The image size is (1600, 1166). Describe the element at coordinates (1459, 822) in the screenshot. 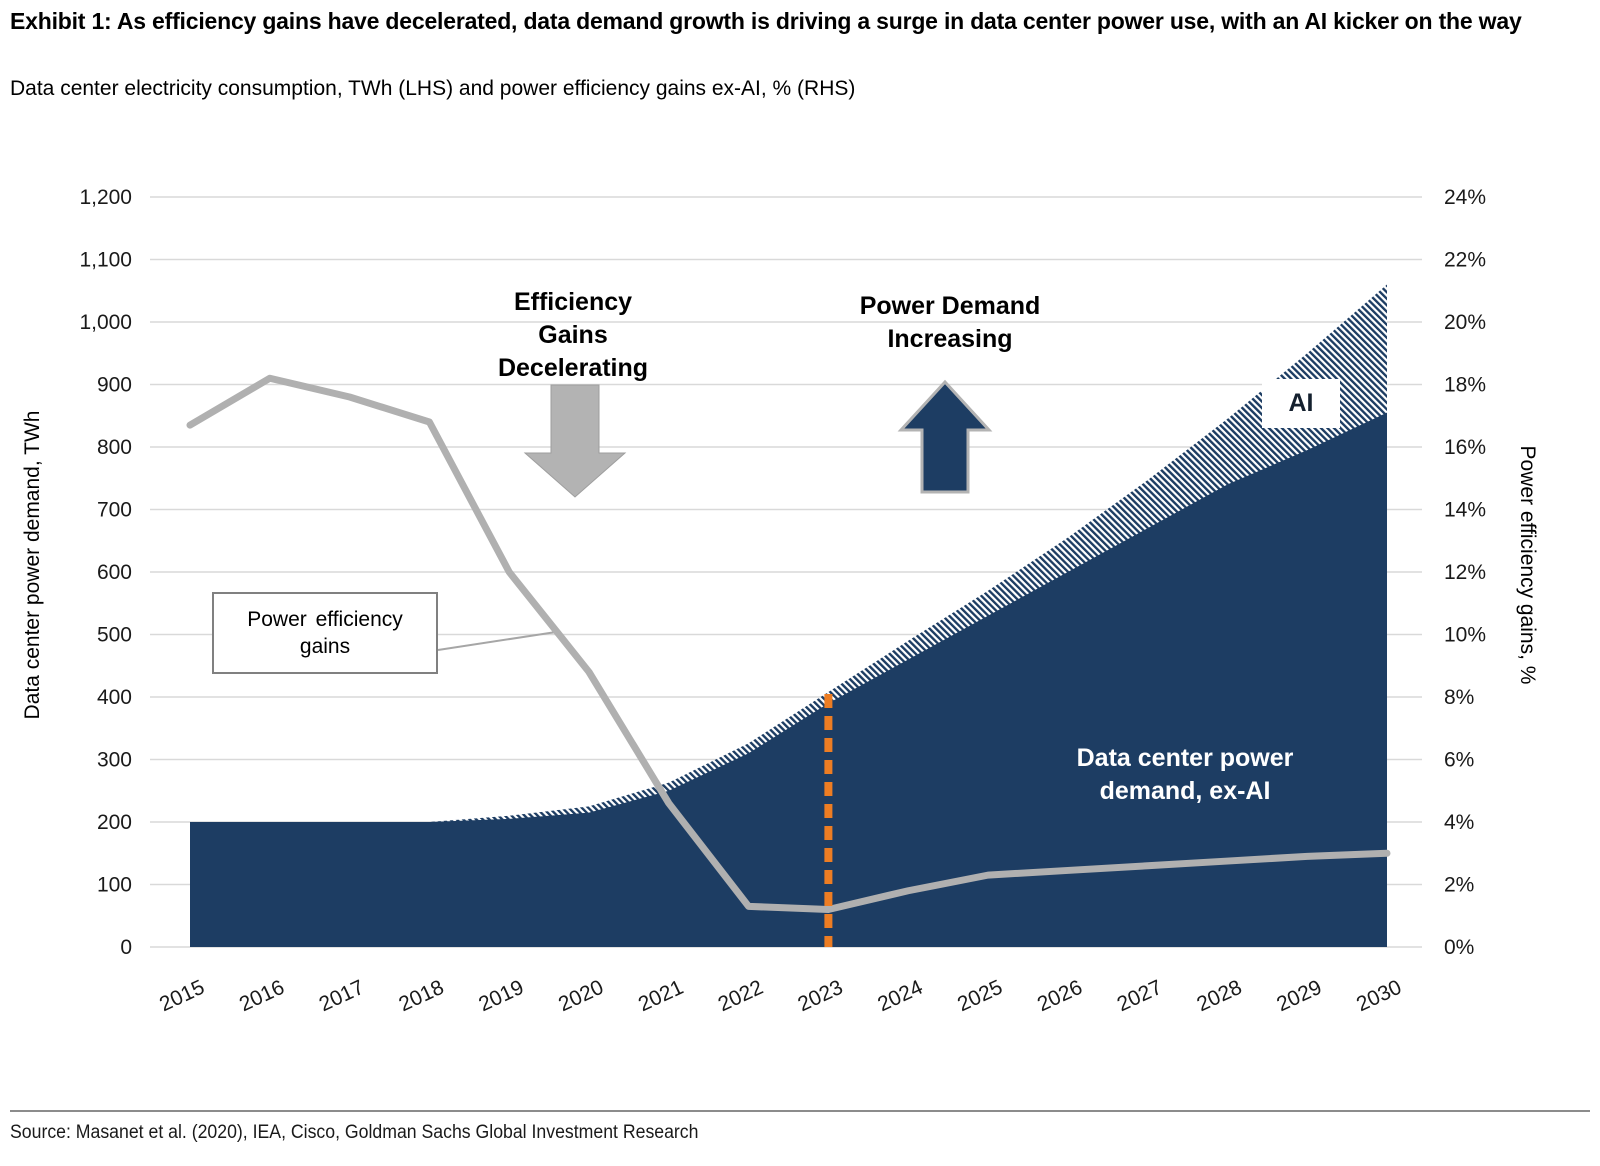

I see `svg-text: 4%` at that location.